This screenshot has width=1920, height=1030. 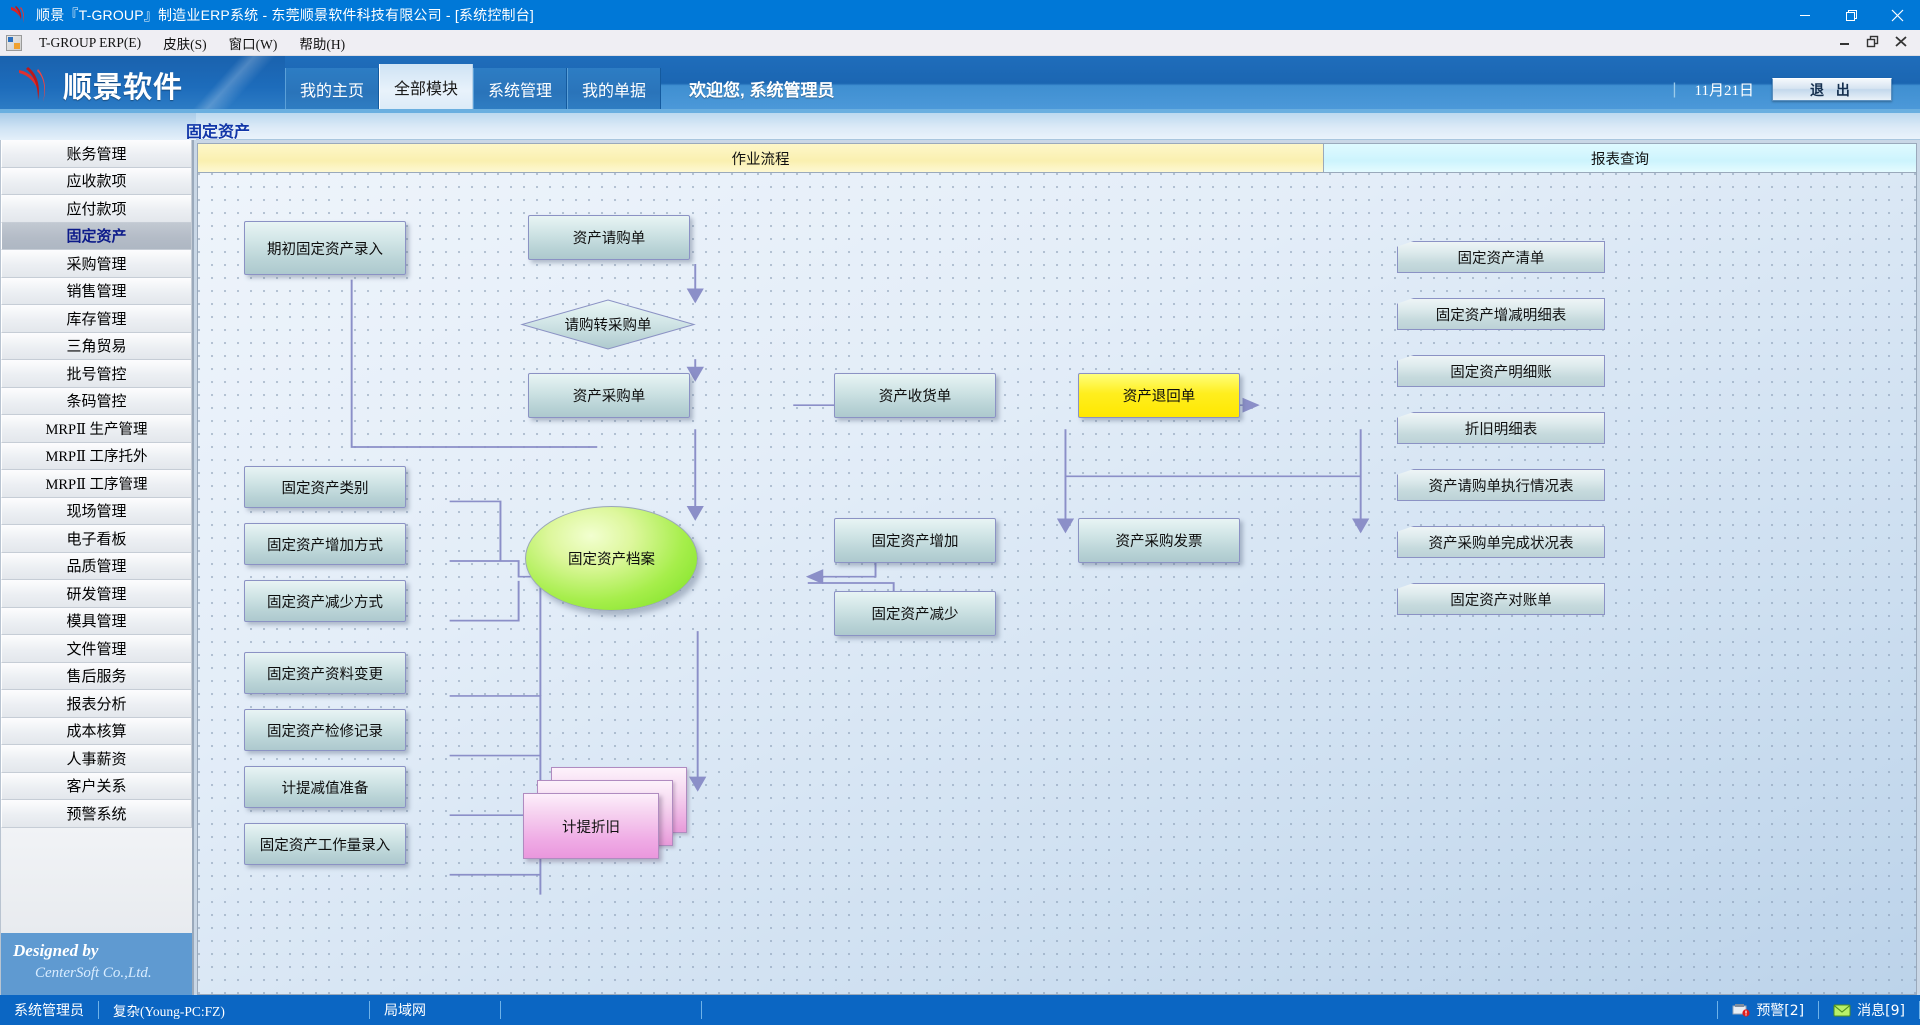 I want to click on flow-node-n9: 固定资产减少方式, so click(x=325, y=601).